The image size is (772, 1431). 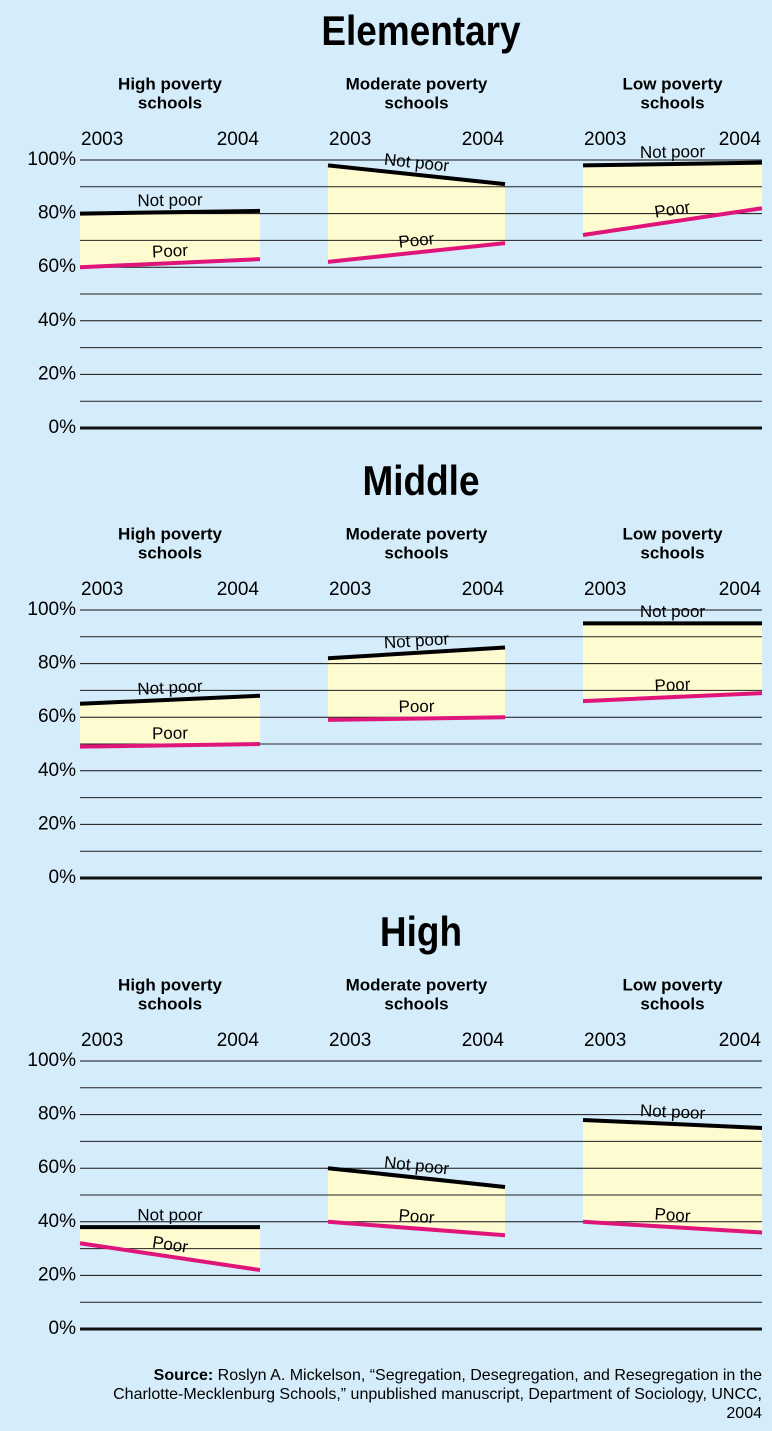 I want to click on section-title: Middle, so click(x=420, y=481).